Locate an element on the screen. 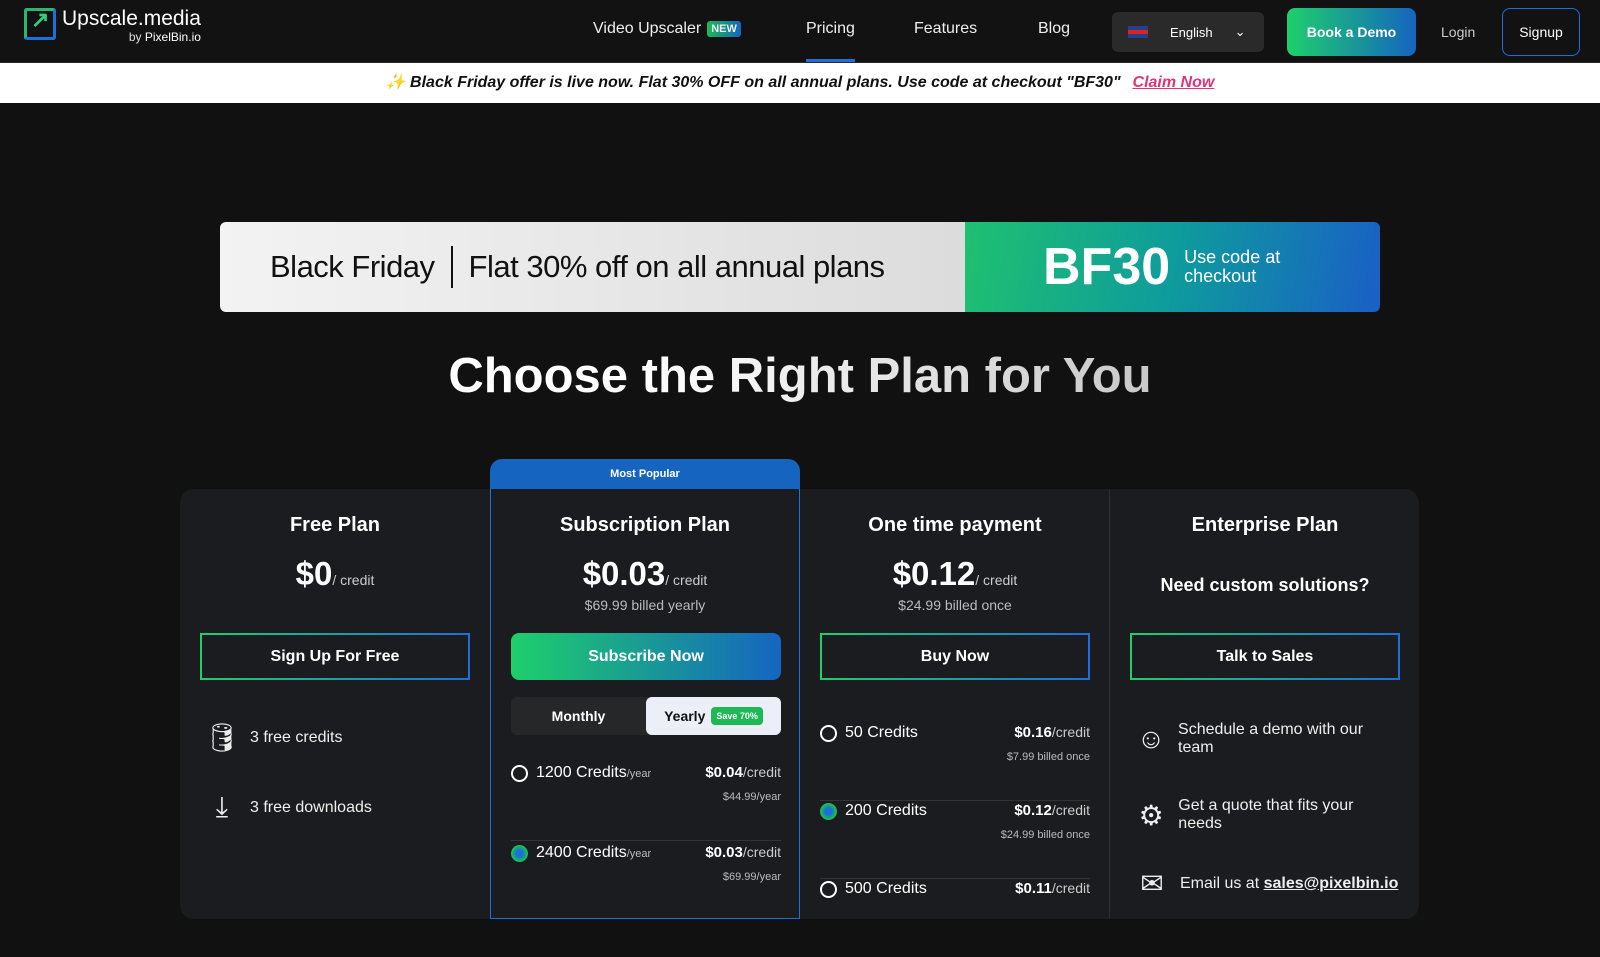 The image size is (1600, 957). logo-icon is located at coordinates (40, 23).